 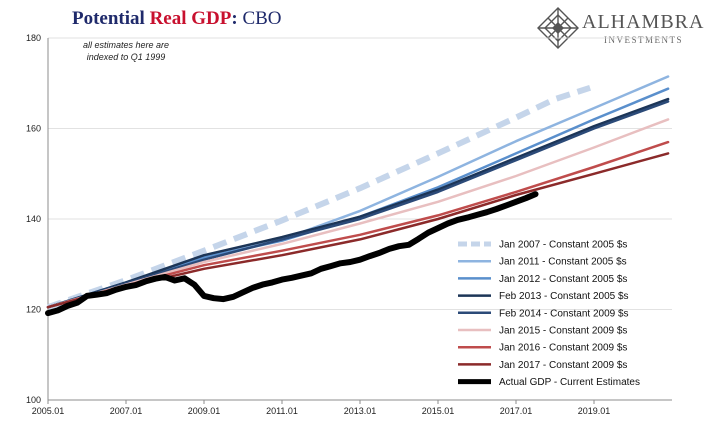 What do you see at coordinates (563, 262) in the screenshot?
I see `legend-label-1: Jan 2011 - Constant 2005 $s` at bounding box center [563, 262].